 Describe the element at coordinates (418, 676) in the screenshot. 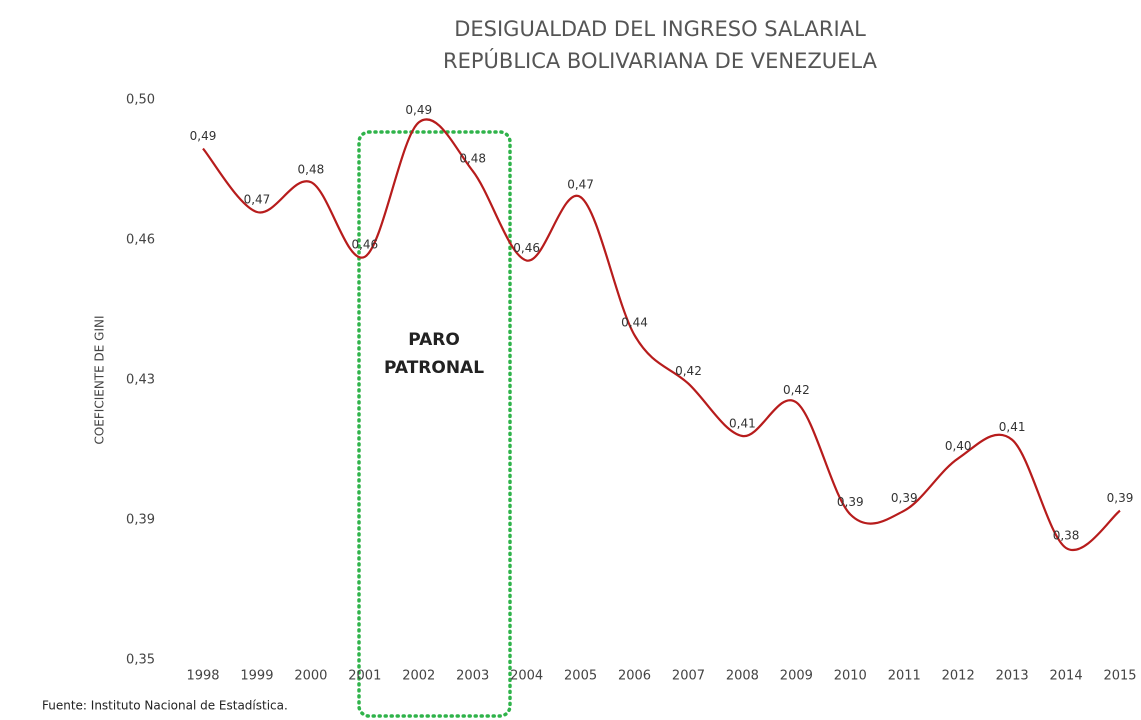

I see `x-tick-label: 2002` at that location.